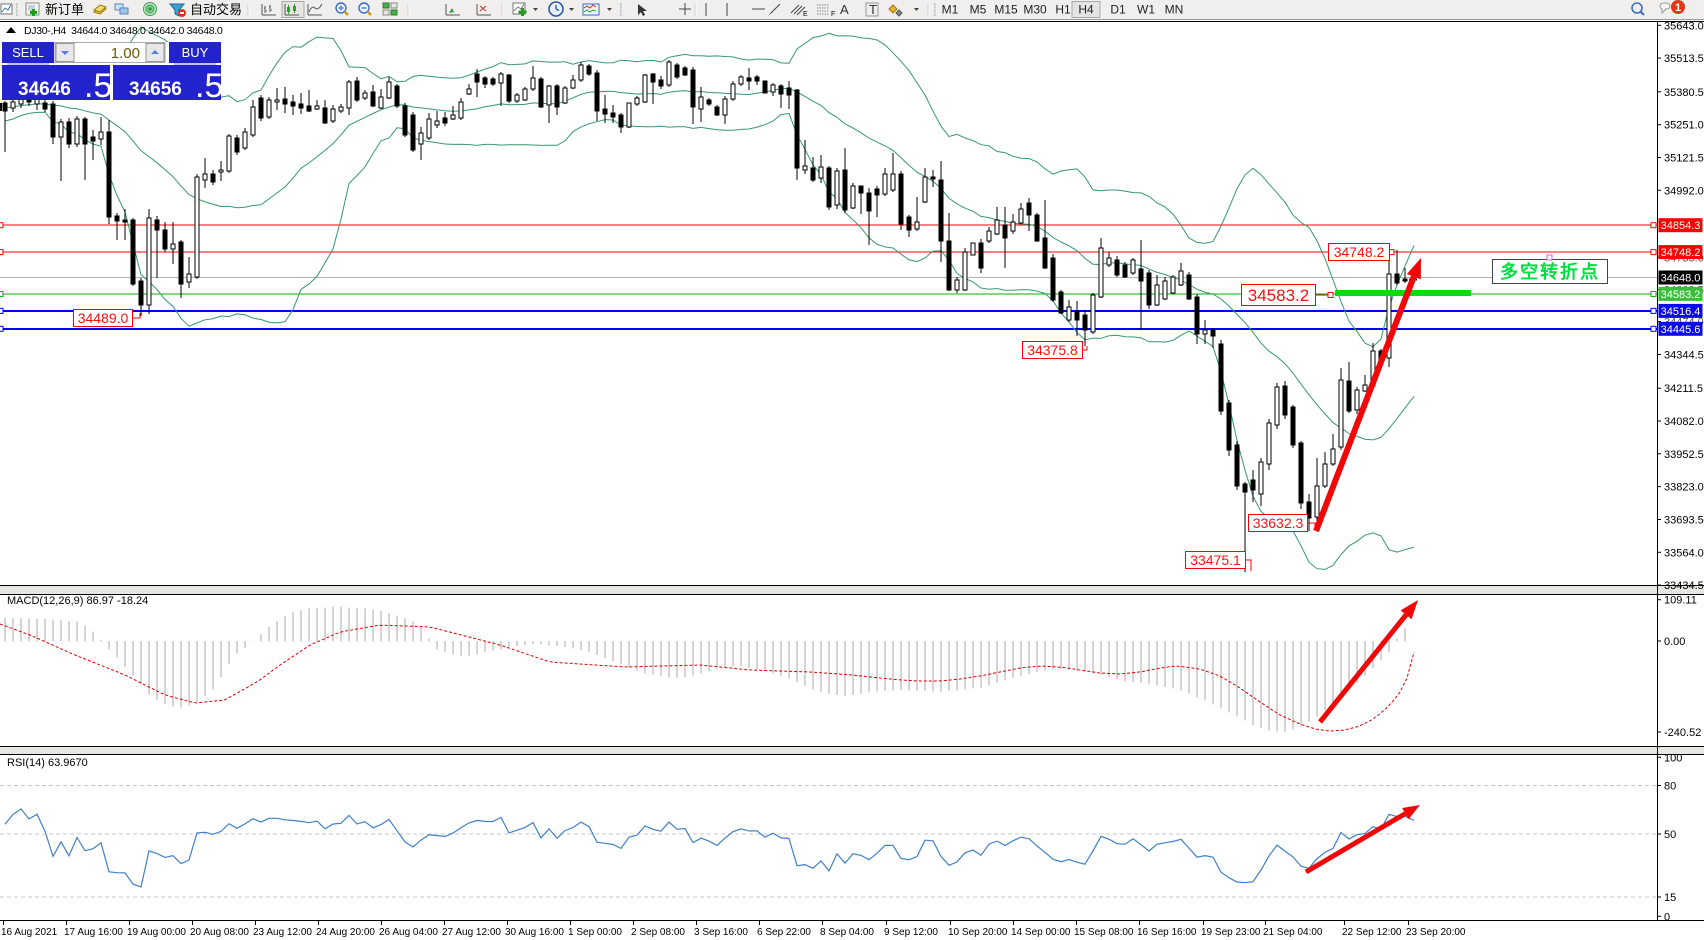 The width and height of the screenshot is (1704, 940). What do you see at coordinates (721, 932) in the screenshot?
I see `svg-text: 3 Sep 16:00` at bounding box center [721, 932].